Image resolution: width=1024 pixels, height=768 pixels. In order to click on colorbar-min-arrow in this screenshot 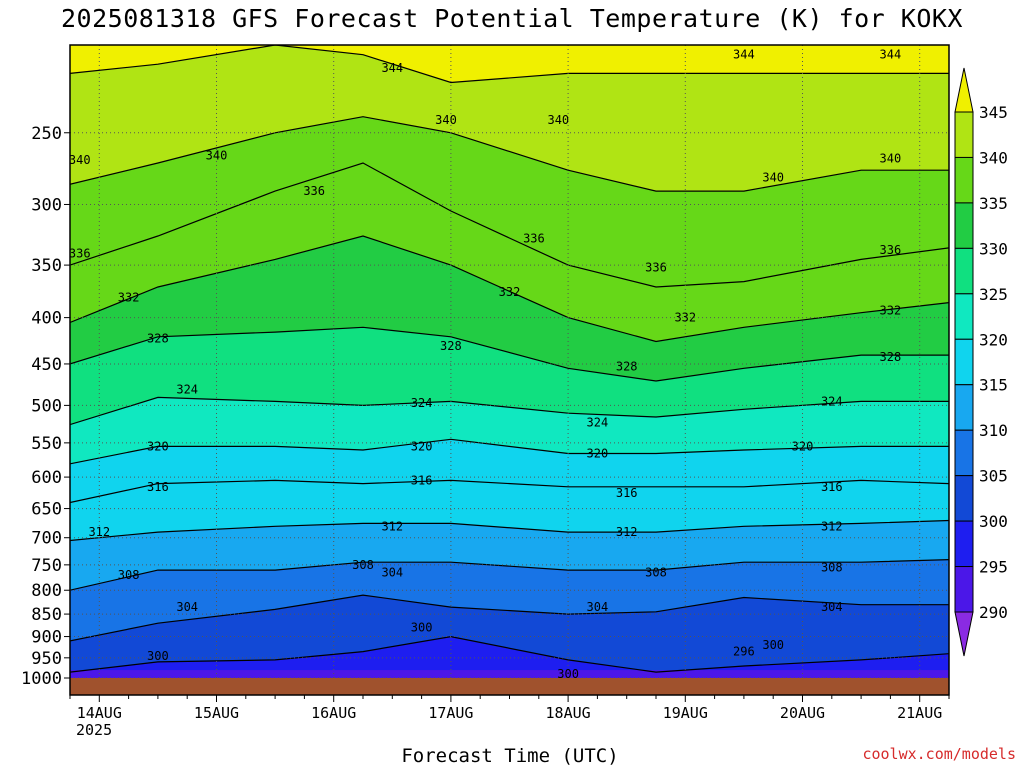, I will do `click(964, 634)`.